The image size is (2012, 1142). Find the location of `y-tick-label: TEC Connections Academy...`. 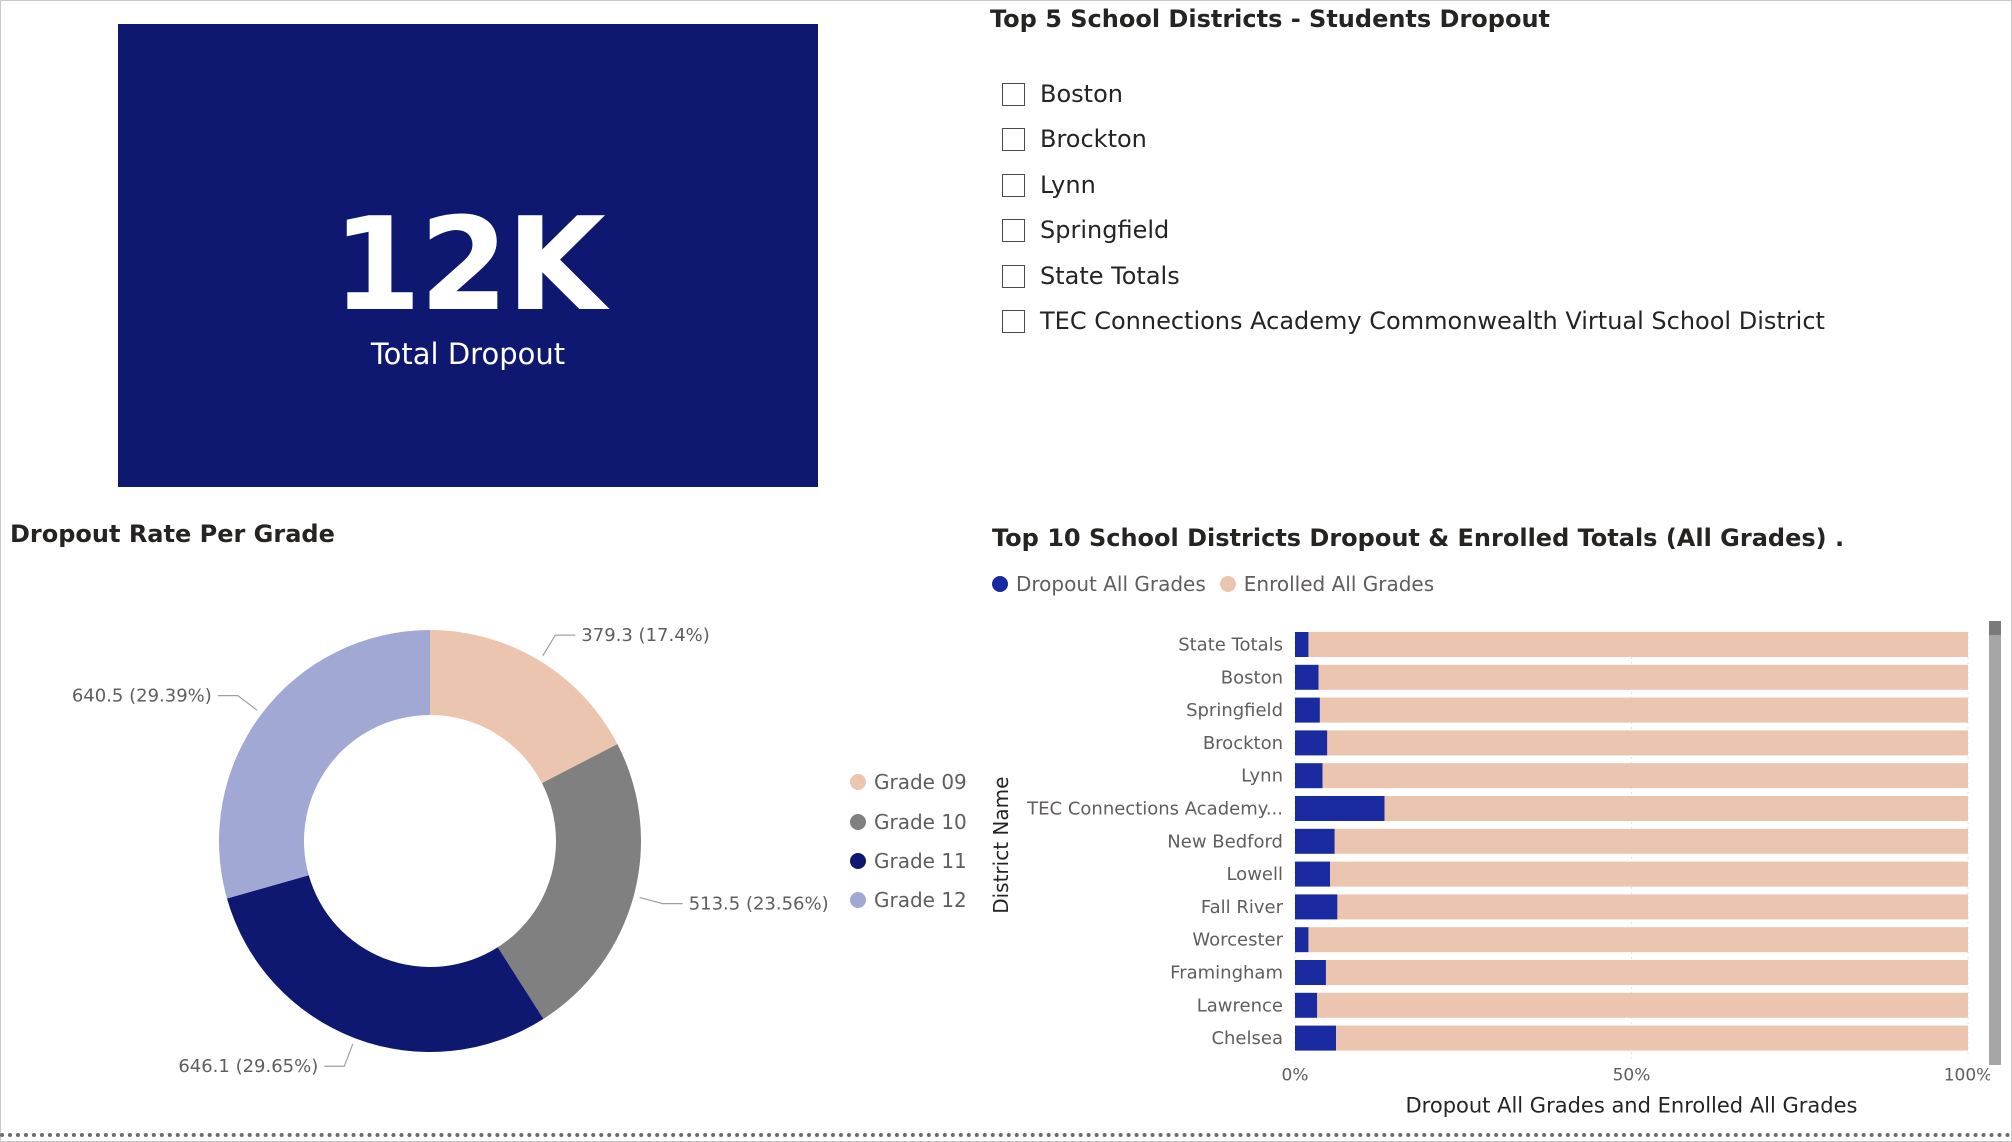

y-tick-label: TEC Connections Academy... is located at coordinates (1154, 809).